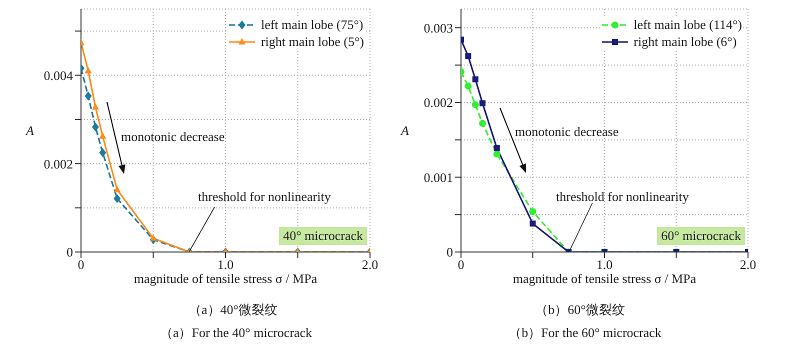 This screenshot has width=787, height=344. What do you see at coordinates (685, 42) in the screenshot?
I see `legend-label: right main lobe (6°)` at bounding box center [685, 42].